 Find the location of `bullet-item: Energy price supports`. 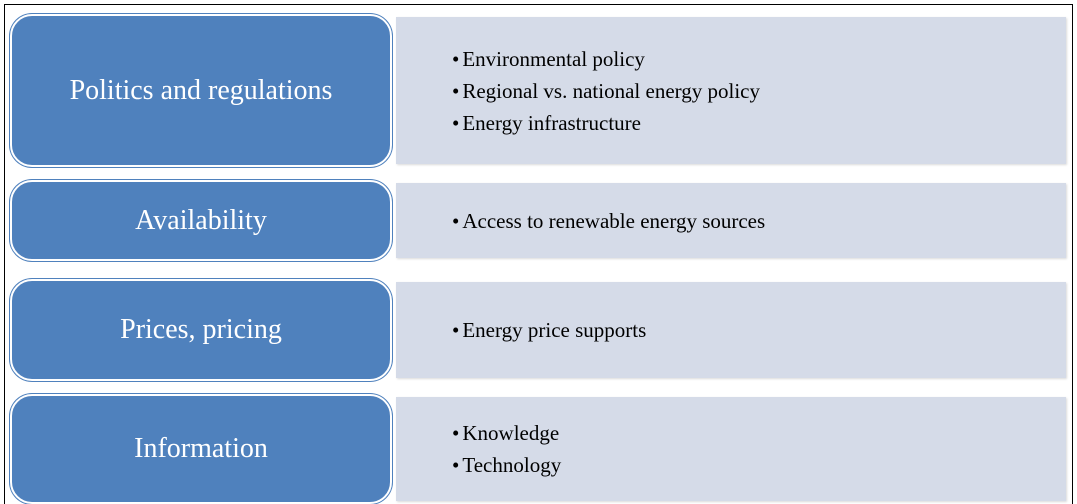

bullet-item: Energy price supports is located at coordinates (759, 330).